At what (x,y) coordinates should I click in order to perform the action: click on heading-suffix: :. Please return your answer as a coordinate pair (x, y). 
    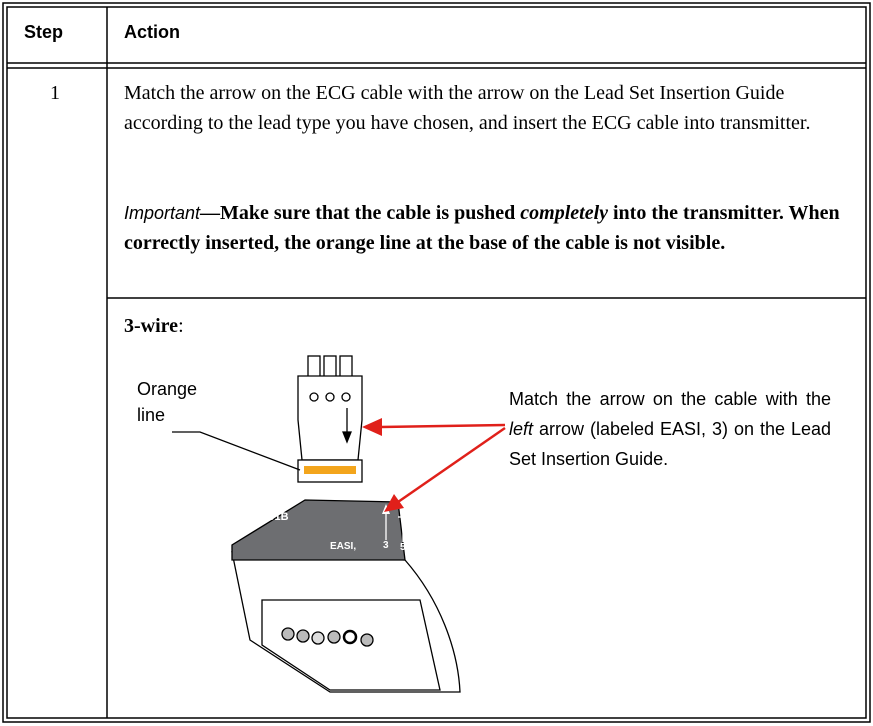
    Looking at the image, I should click on (181, 326).